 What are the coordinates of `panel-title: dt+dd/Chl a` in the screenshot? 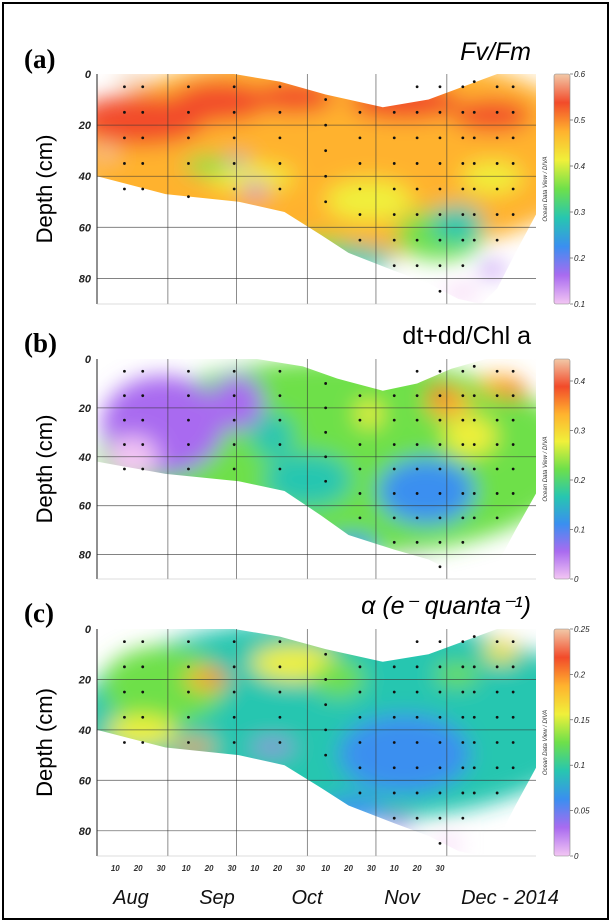 It's located at (466, 336).